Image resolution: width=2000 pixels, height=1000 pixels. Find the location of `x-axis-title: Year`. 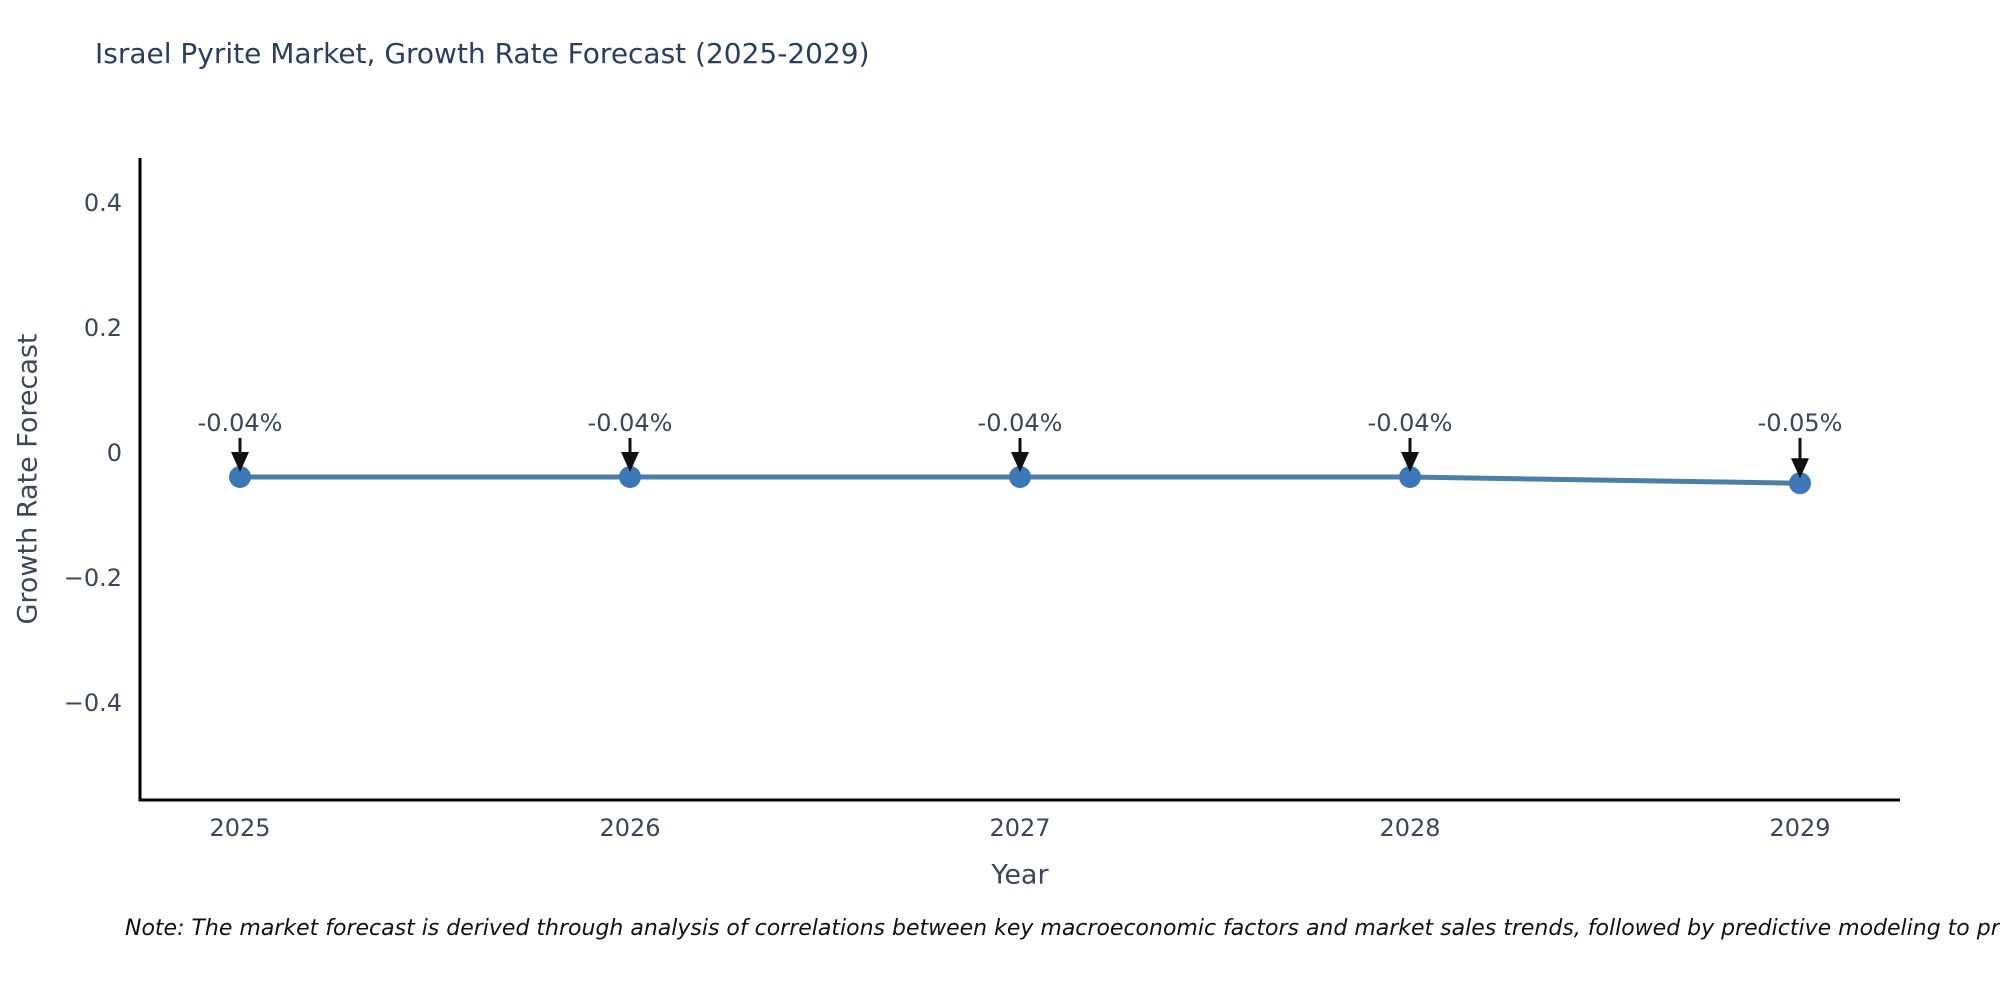

x-axis-title: Year is located at coordinates (1020, 875).